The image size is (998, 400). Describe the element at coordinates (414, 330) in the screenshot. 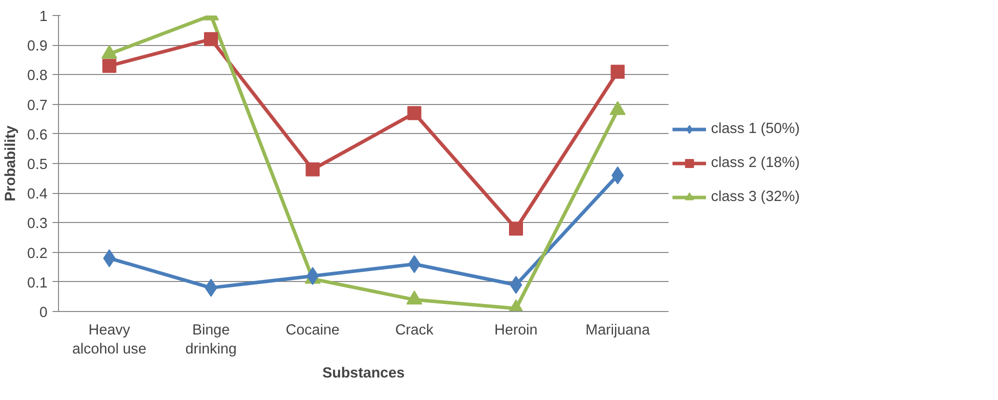

I see `x-tick-label: Crack` at that location.